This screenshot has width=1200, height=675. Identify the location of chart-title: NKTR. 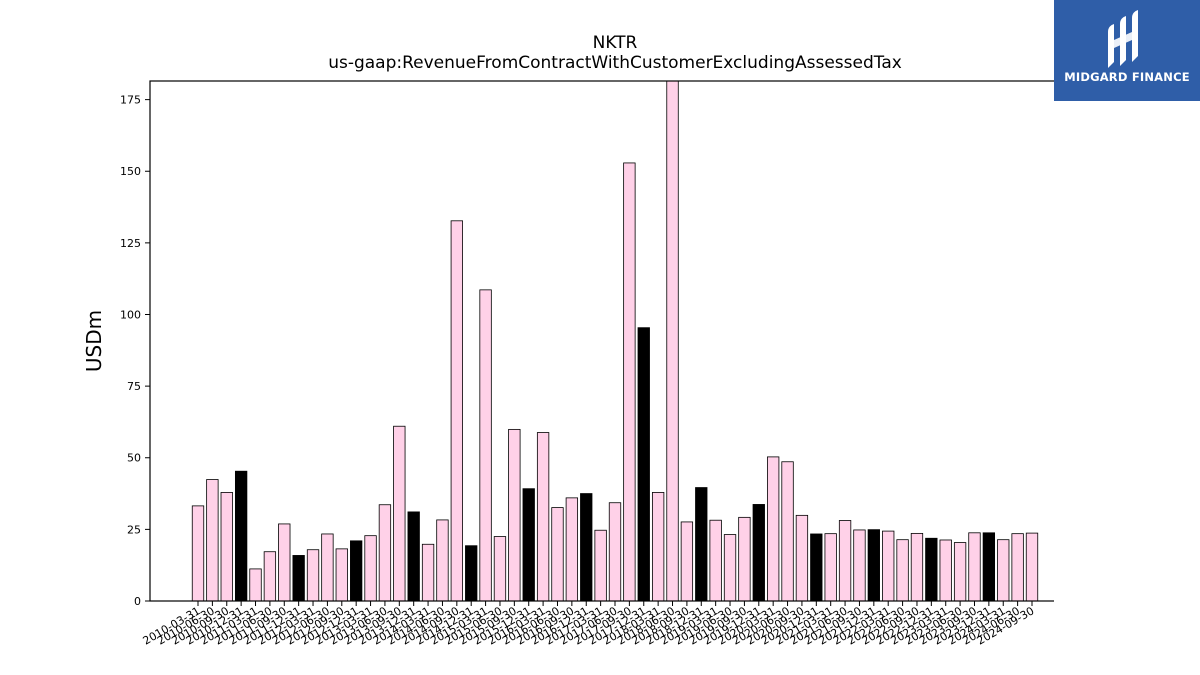
(615, 43).